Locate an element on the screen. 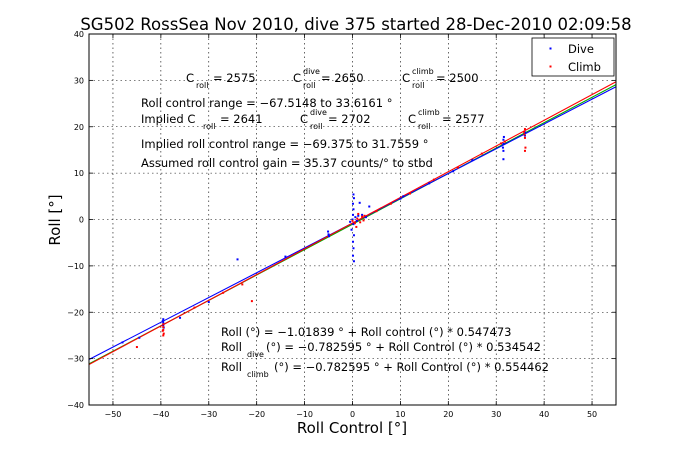  y-tick-label: −30 is located at coordinates (75, 359).